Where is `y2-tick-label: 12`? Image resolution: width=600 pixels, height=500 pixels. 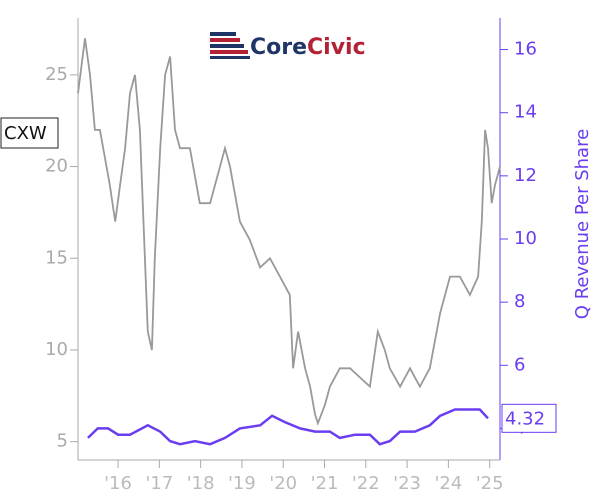 y2-tick-label: 12 is located at coordinates (525, 175).